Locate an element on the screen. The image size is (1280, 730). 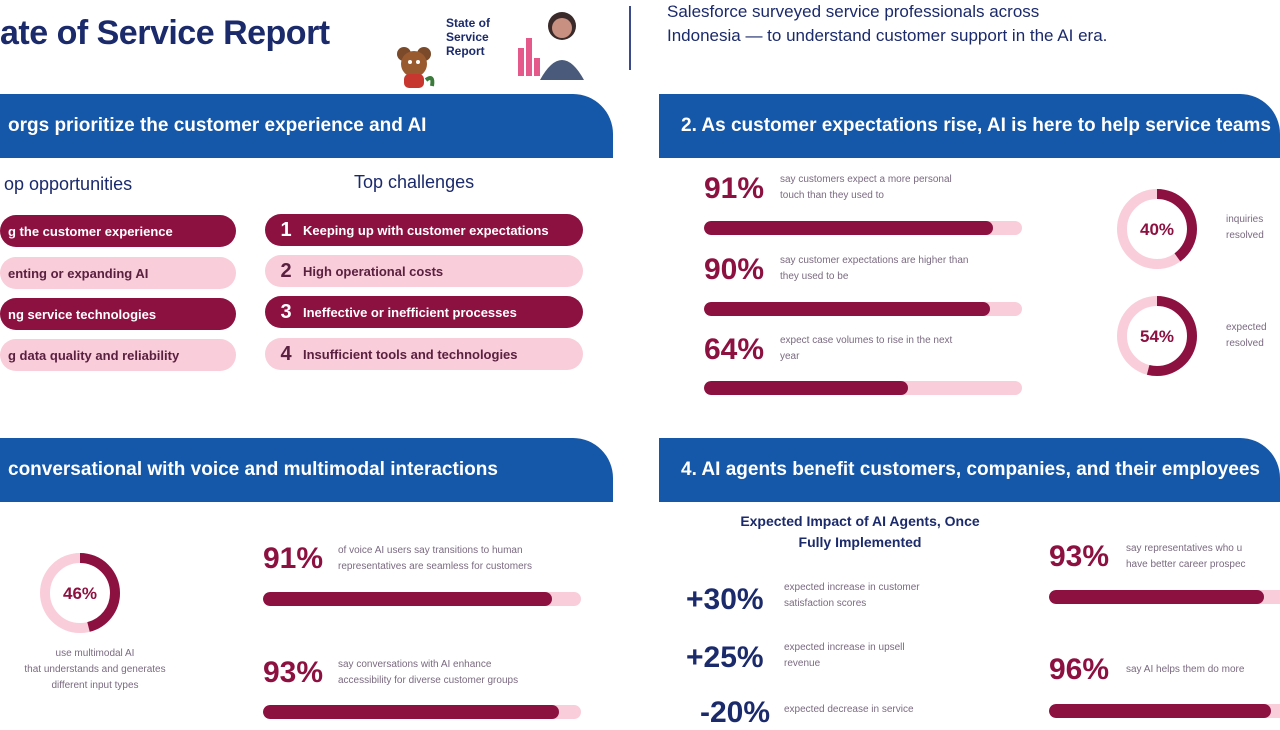
donut-chart: 46% is located at coordinates (80, 593).